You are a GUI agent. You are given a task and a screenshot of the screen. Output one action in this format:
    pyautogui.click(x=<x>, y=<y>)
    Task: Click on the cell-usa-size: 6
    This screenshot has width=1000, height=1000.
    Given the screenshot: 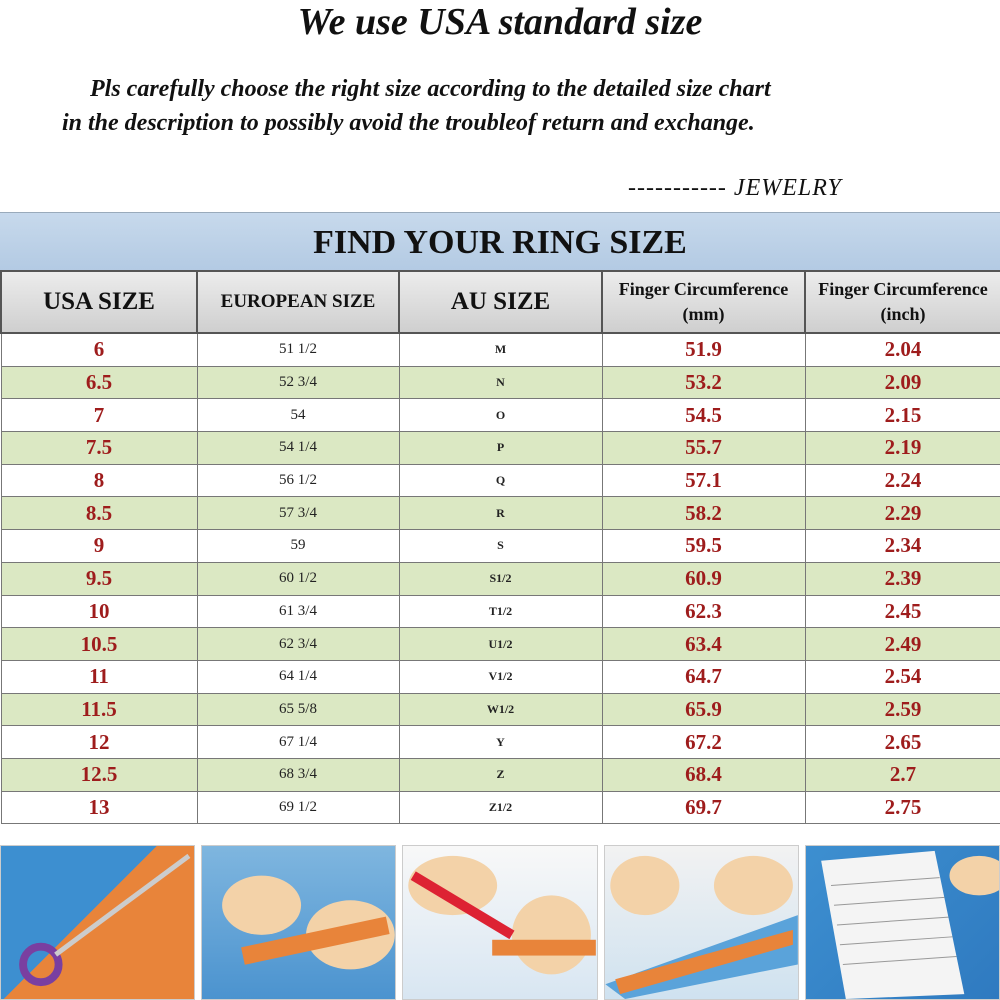 What is the action you would take?
    pyautogui.click(x=99, y=349)
    